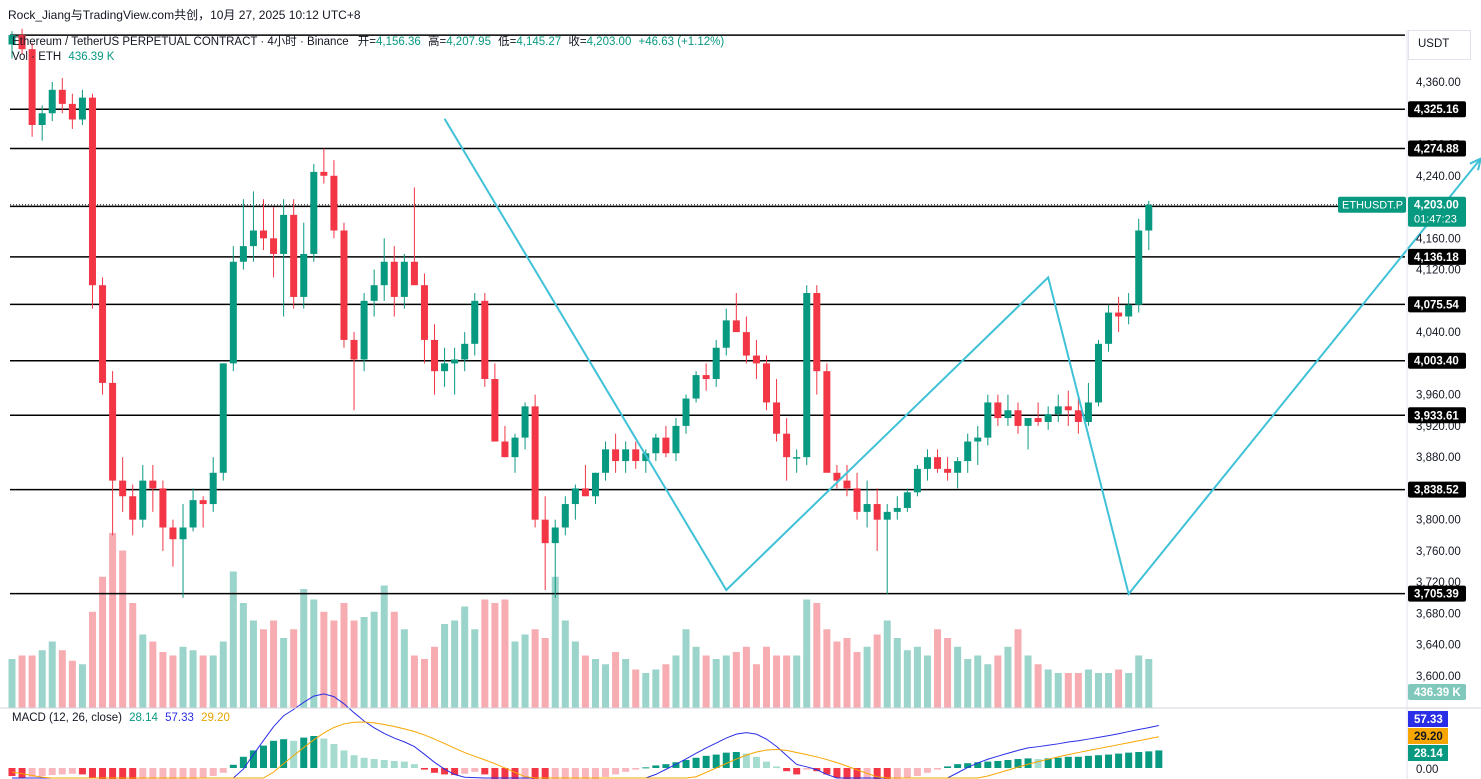 The height and width of the screenshot is (779, 1481). What do you see at coordinates (1438, 521) in the screenshot?
I see `price-tick-label: 3,800.00` at bounding box center [1438, 521].